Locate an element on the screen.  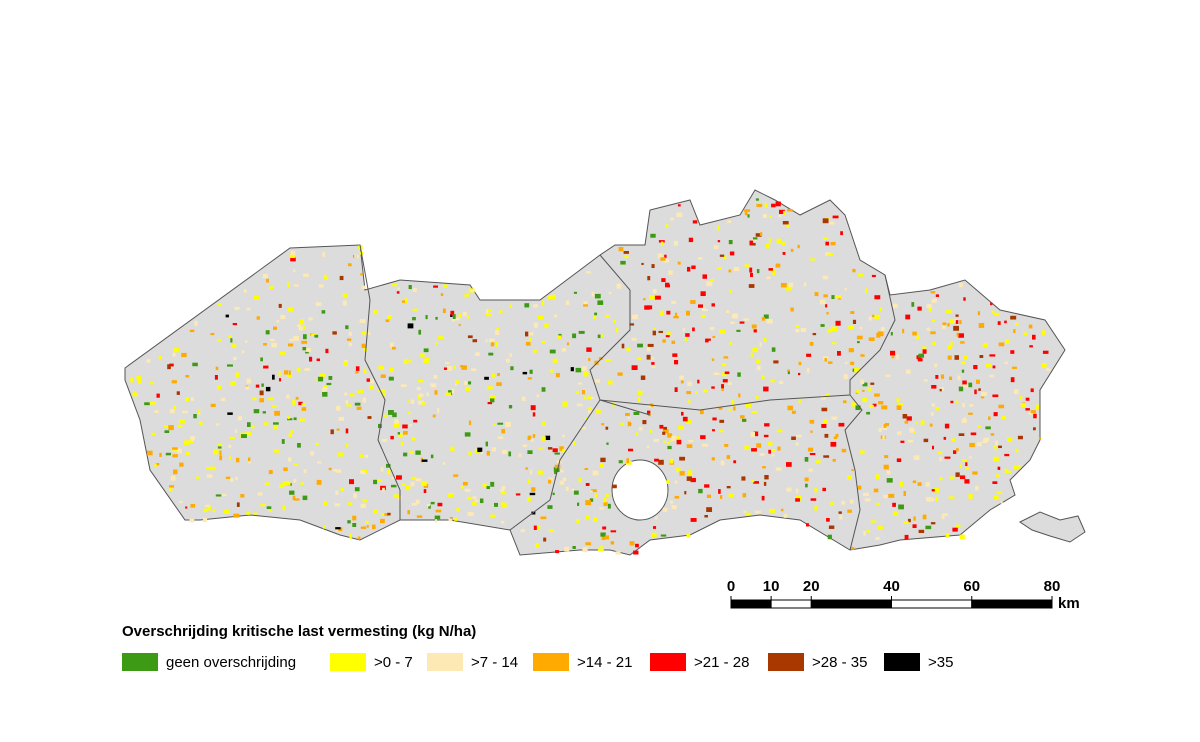
province-border is located at coordinates (872, 334).